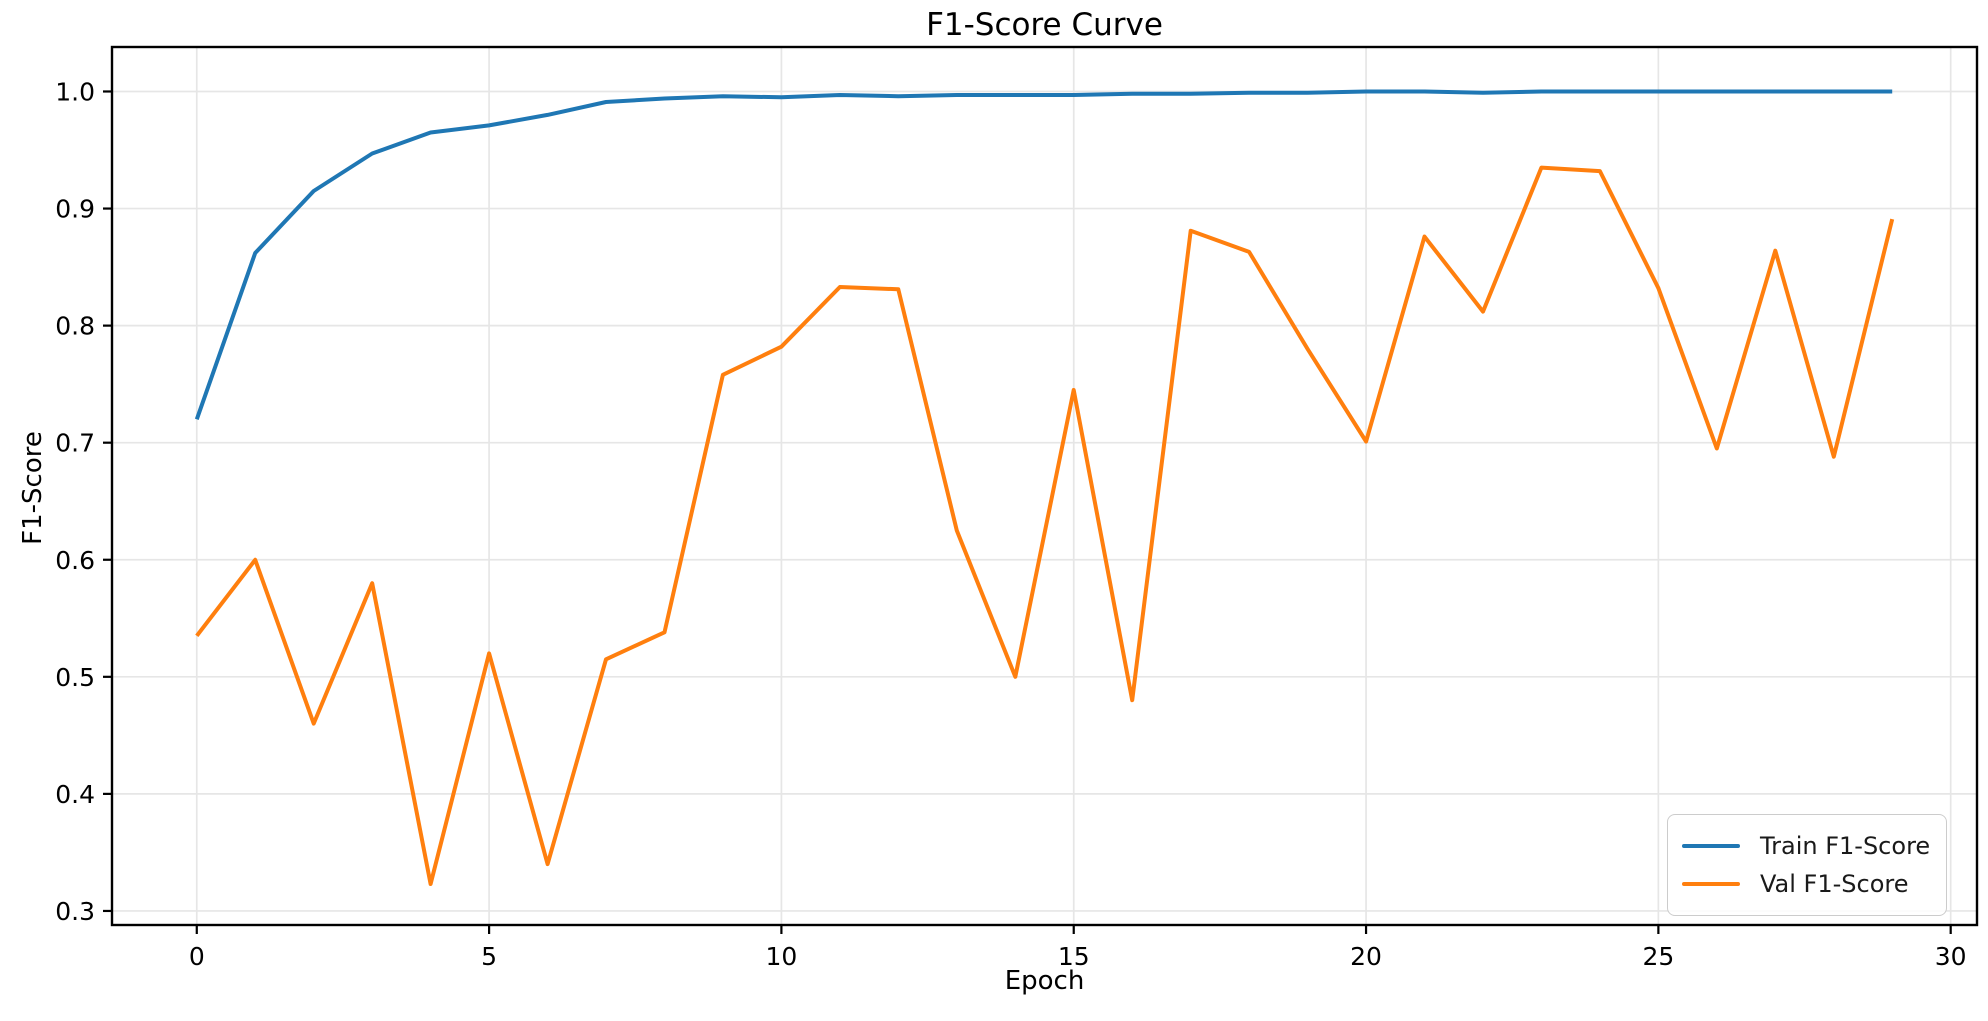  I want to click on legend-label-val: Val F1-Score, so click(1834, 884).